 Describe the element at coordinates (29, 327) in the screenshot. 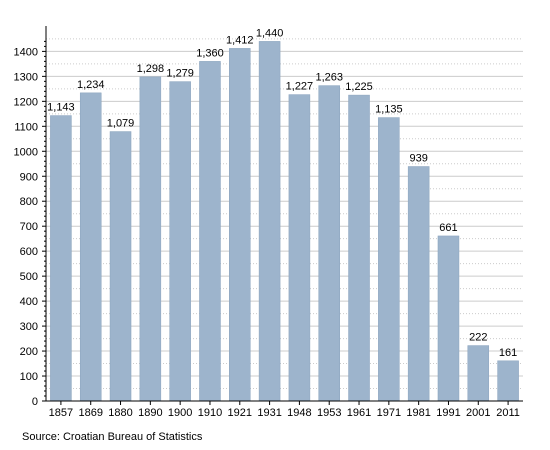

I see `y-tick-label-300: 300` at that location.